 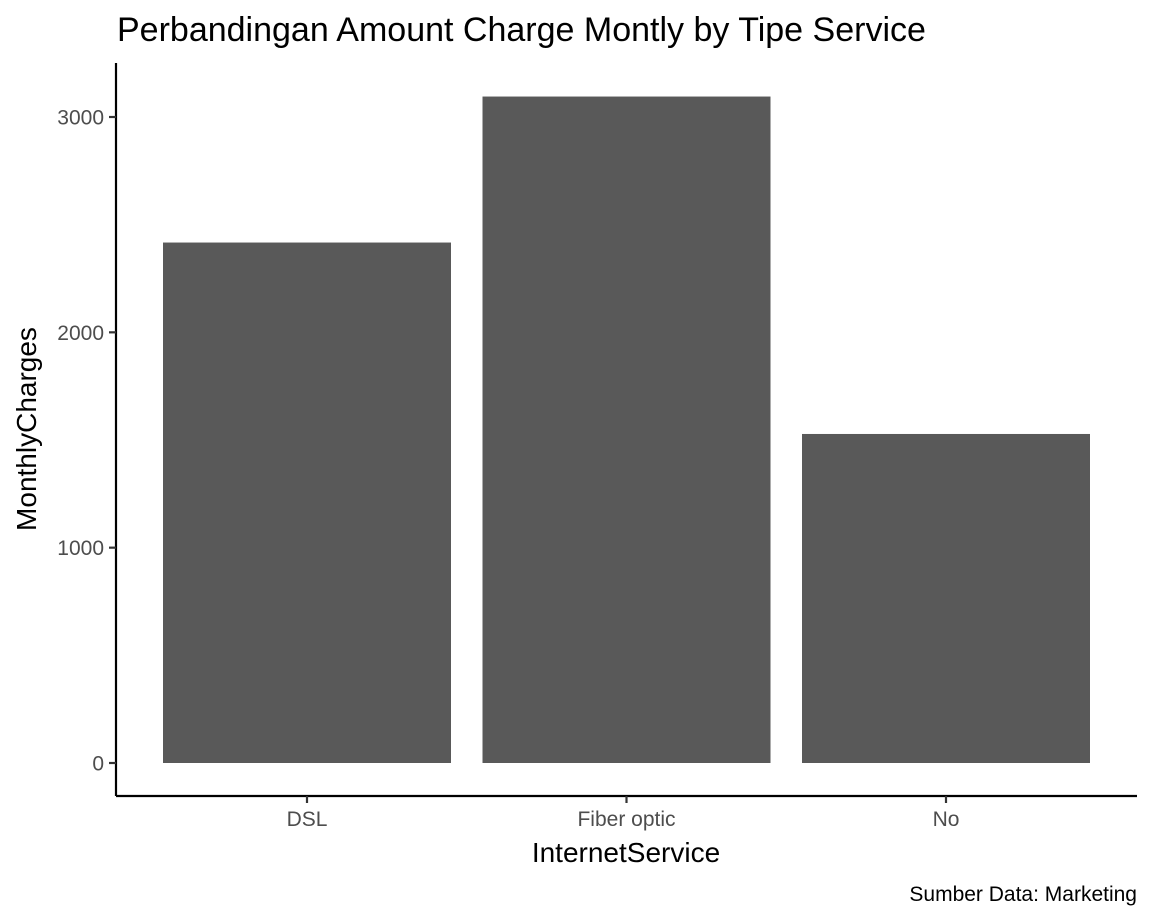 What do you see at coordinates (80, 118) in the screenshot?
I see `y-tick-label: 3000` at bounding box center [80, 118].